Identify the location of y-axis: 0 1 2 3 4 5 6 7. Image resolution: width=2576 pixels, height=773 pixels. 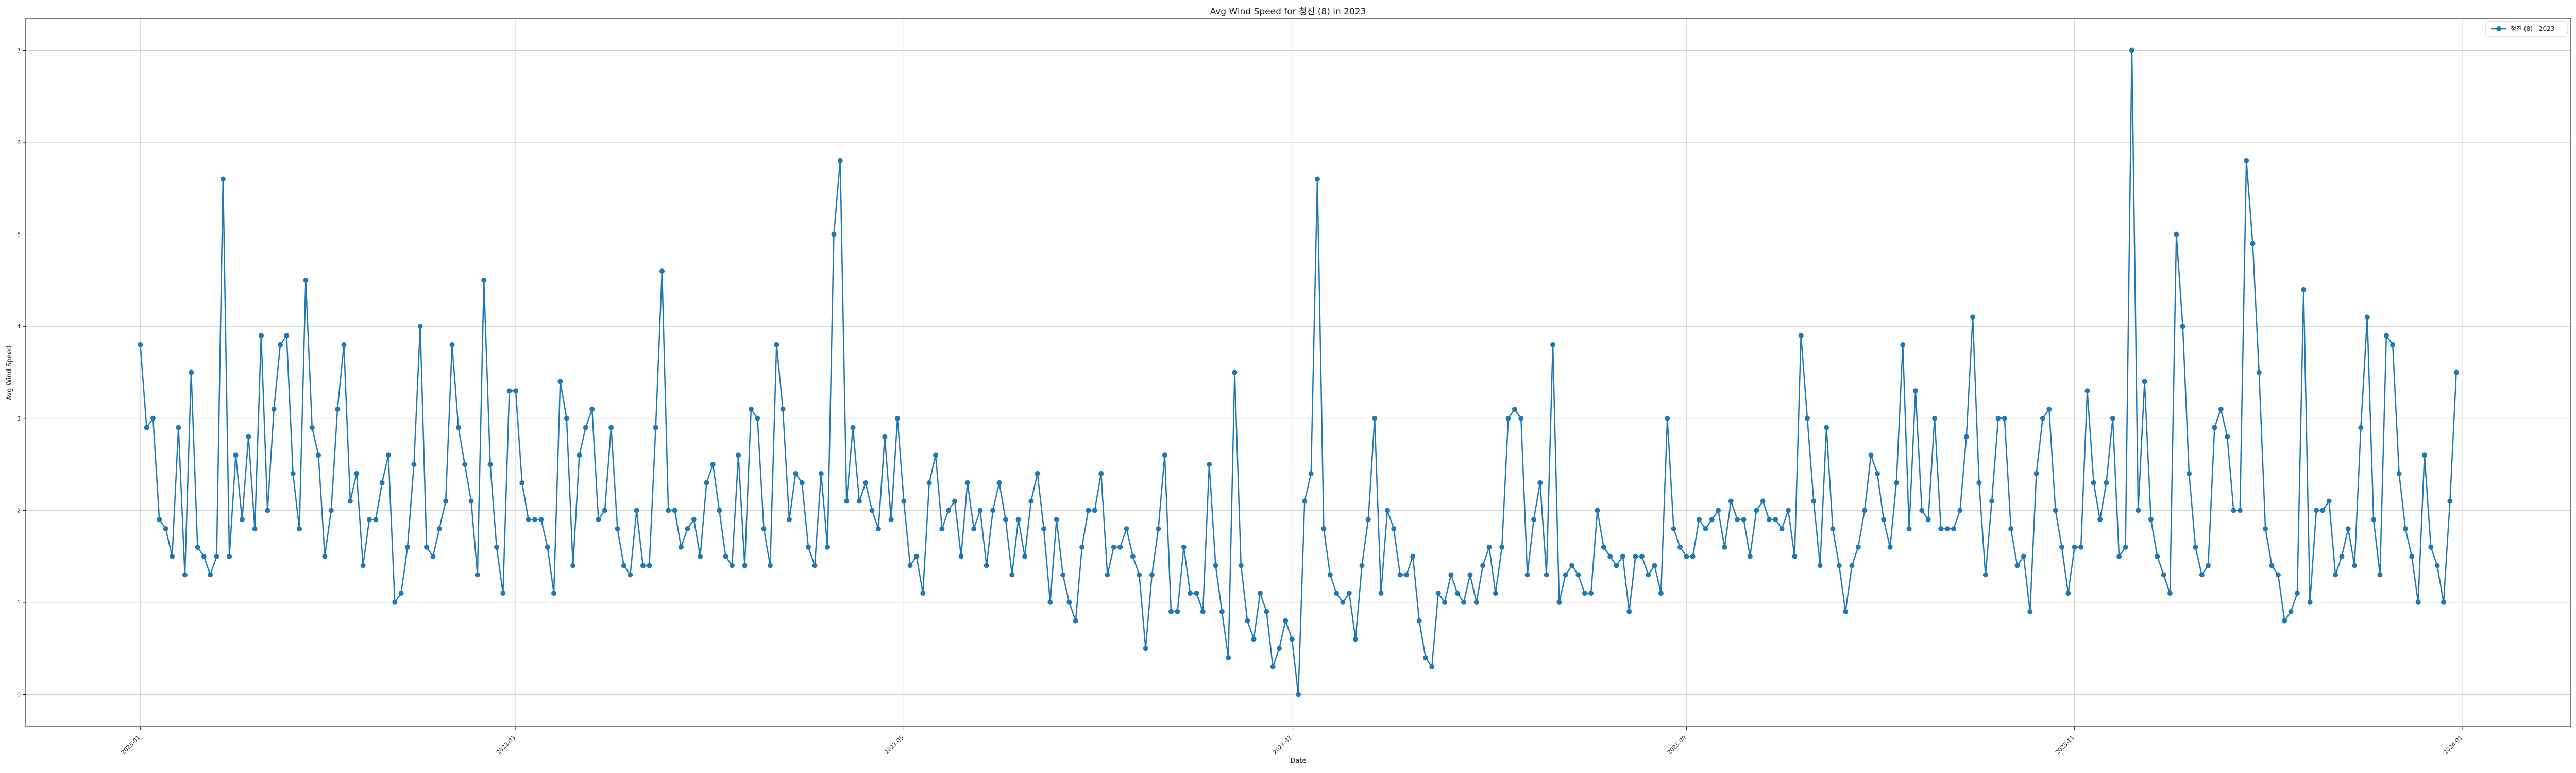
(21, 372).